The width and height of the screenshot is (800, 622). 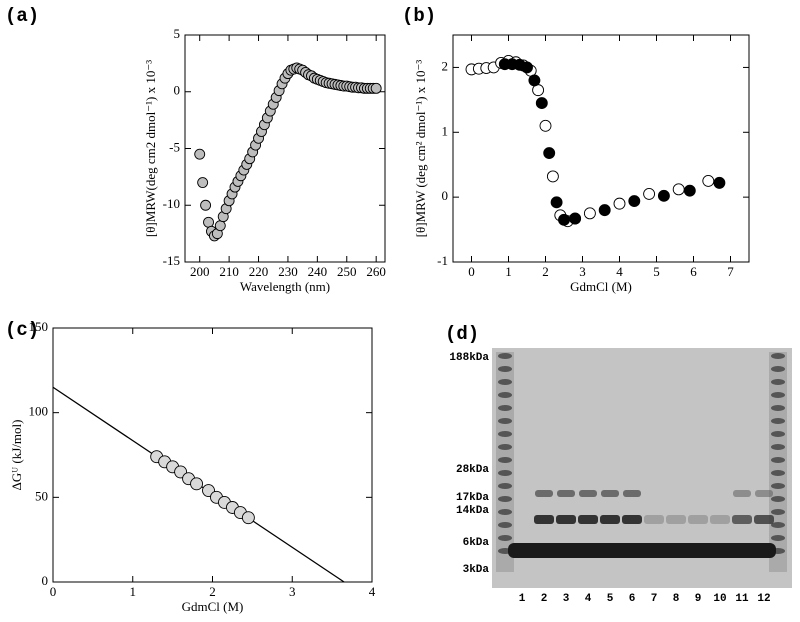 What do you see at coordinates (698, 599) in the screenshot?
I see `lane-label: 9` at bounding box center [698, 599].